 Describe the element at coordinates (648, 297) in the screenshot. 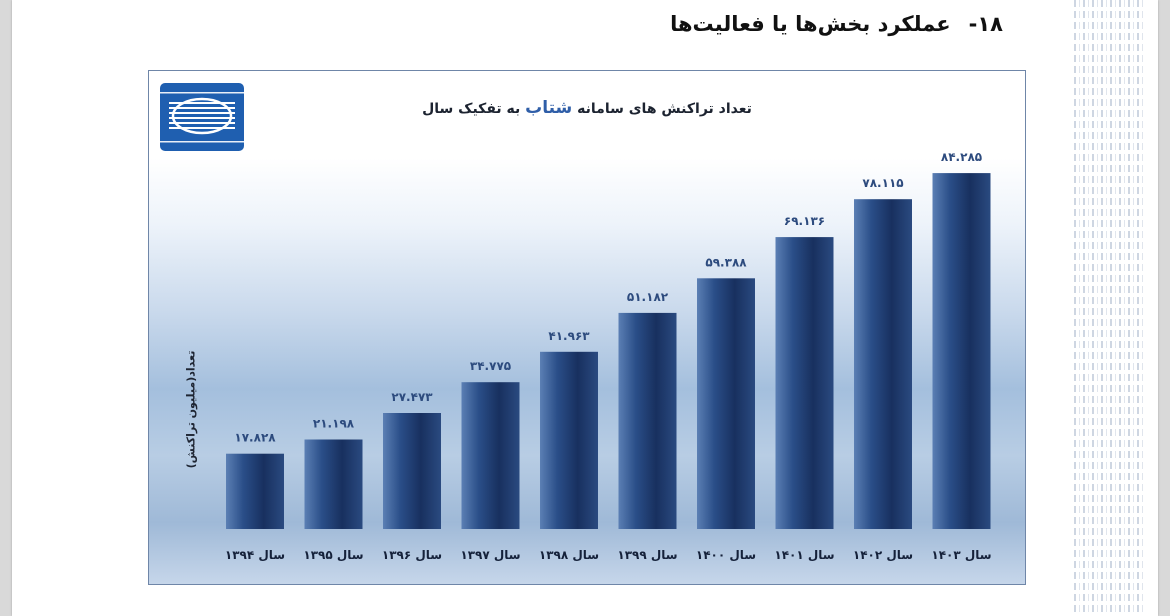

I see `bar-value-label-6: ۵۱.۱۸۲` at that location.